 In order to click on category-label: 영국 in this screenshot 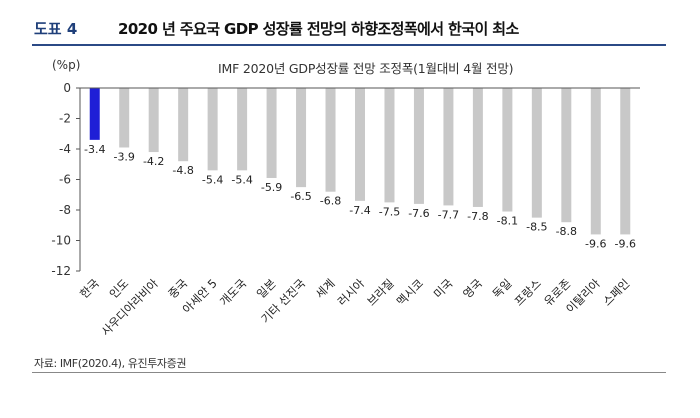, I will do `click(472, 288)`.